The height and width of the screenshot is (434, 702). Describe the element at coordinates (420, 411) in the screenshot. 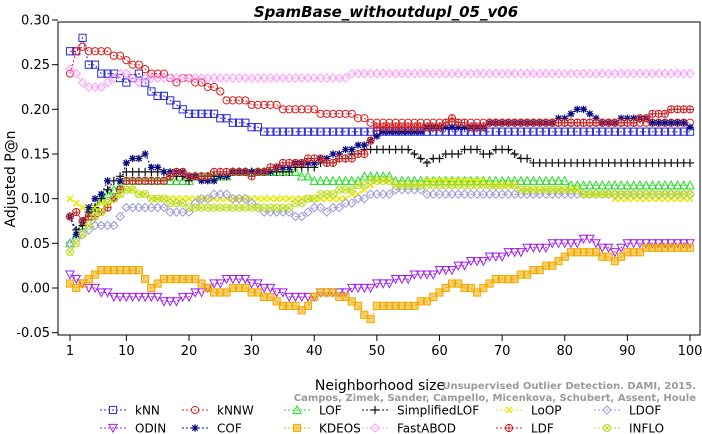

I see `legend-item-simplifiedlof: SimplifiedLOF` at that location.